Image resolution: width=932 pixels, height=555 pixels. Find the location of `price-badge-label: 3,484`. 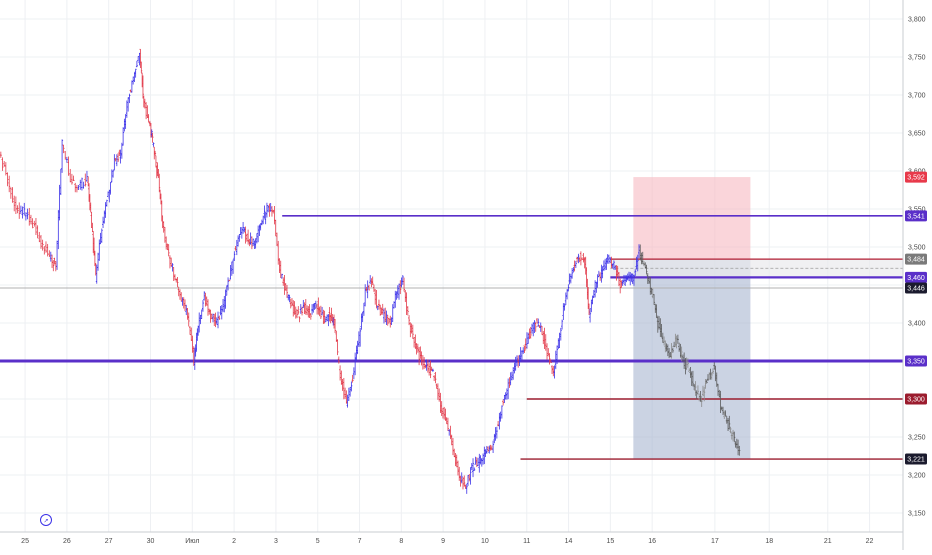

price-badge-label: 3,484 is located at coordinates (916, 260).